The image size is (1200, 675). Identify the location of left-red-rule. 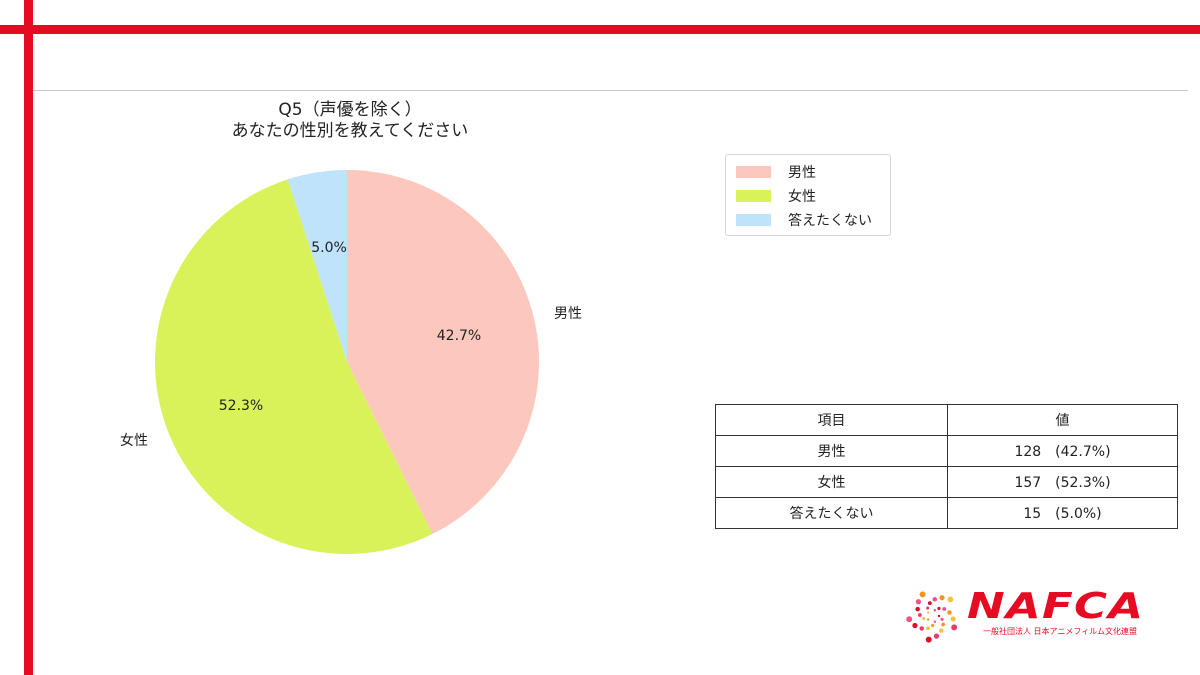
(28, 337).